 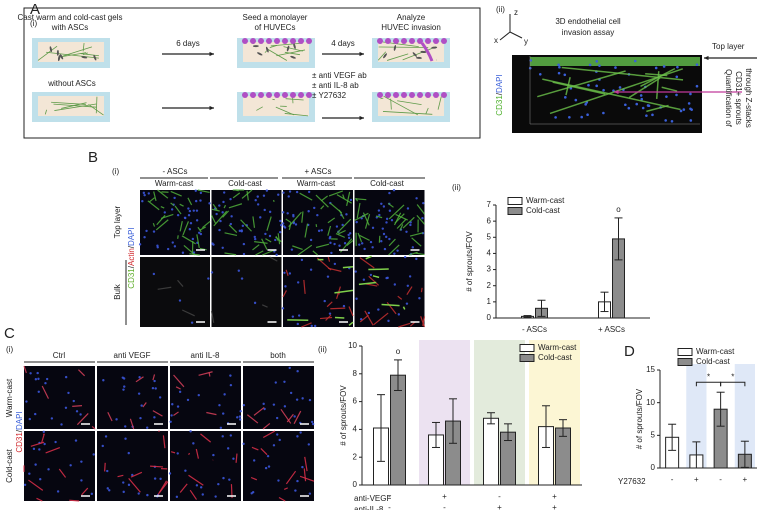 What do you see at coordinates (329, 95) in the screenshot?
I see `treatment: ± Y27632` at bounding box center [329, 95].